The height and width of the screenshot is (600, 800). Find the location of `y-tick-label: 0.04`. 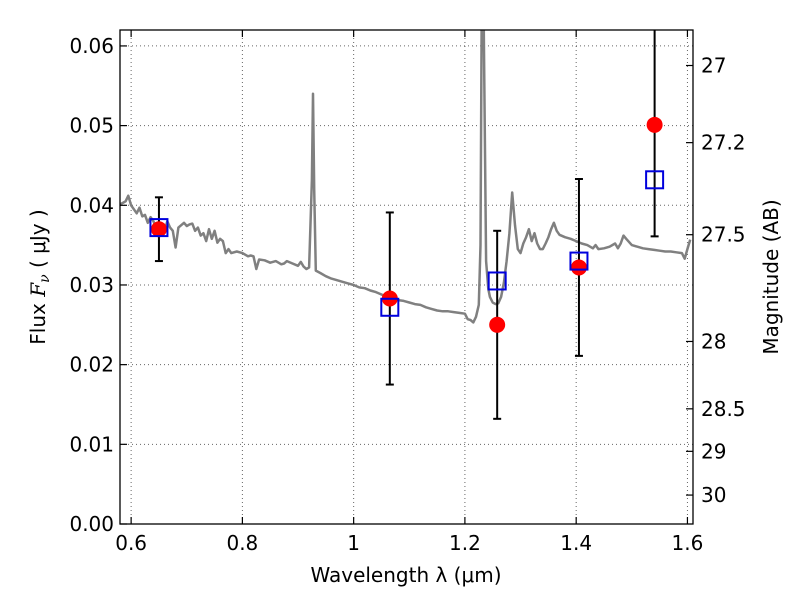

y-tick-label: 0.04 is located at coordinates (91, 205).